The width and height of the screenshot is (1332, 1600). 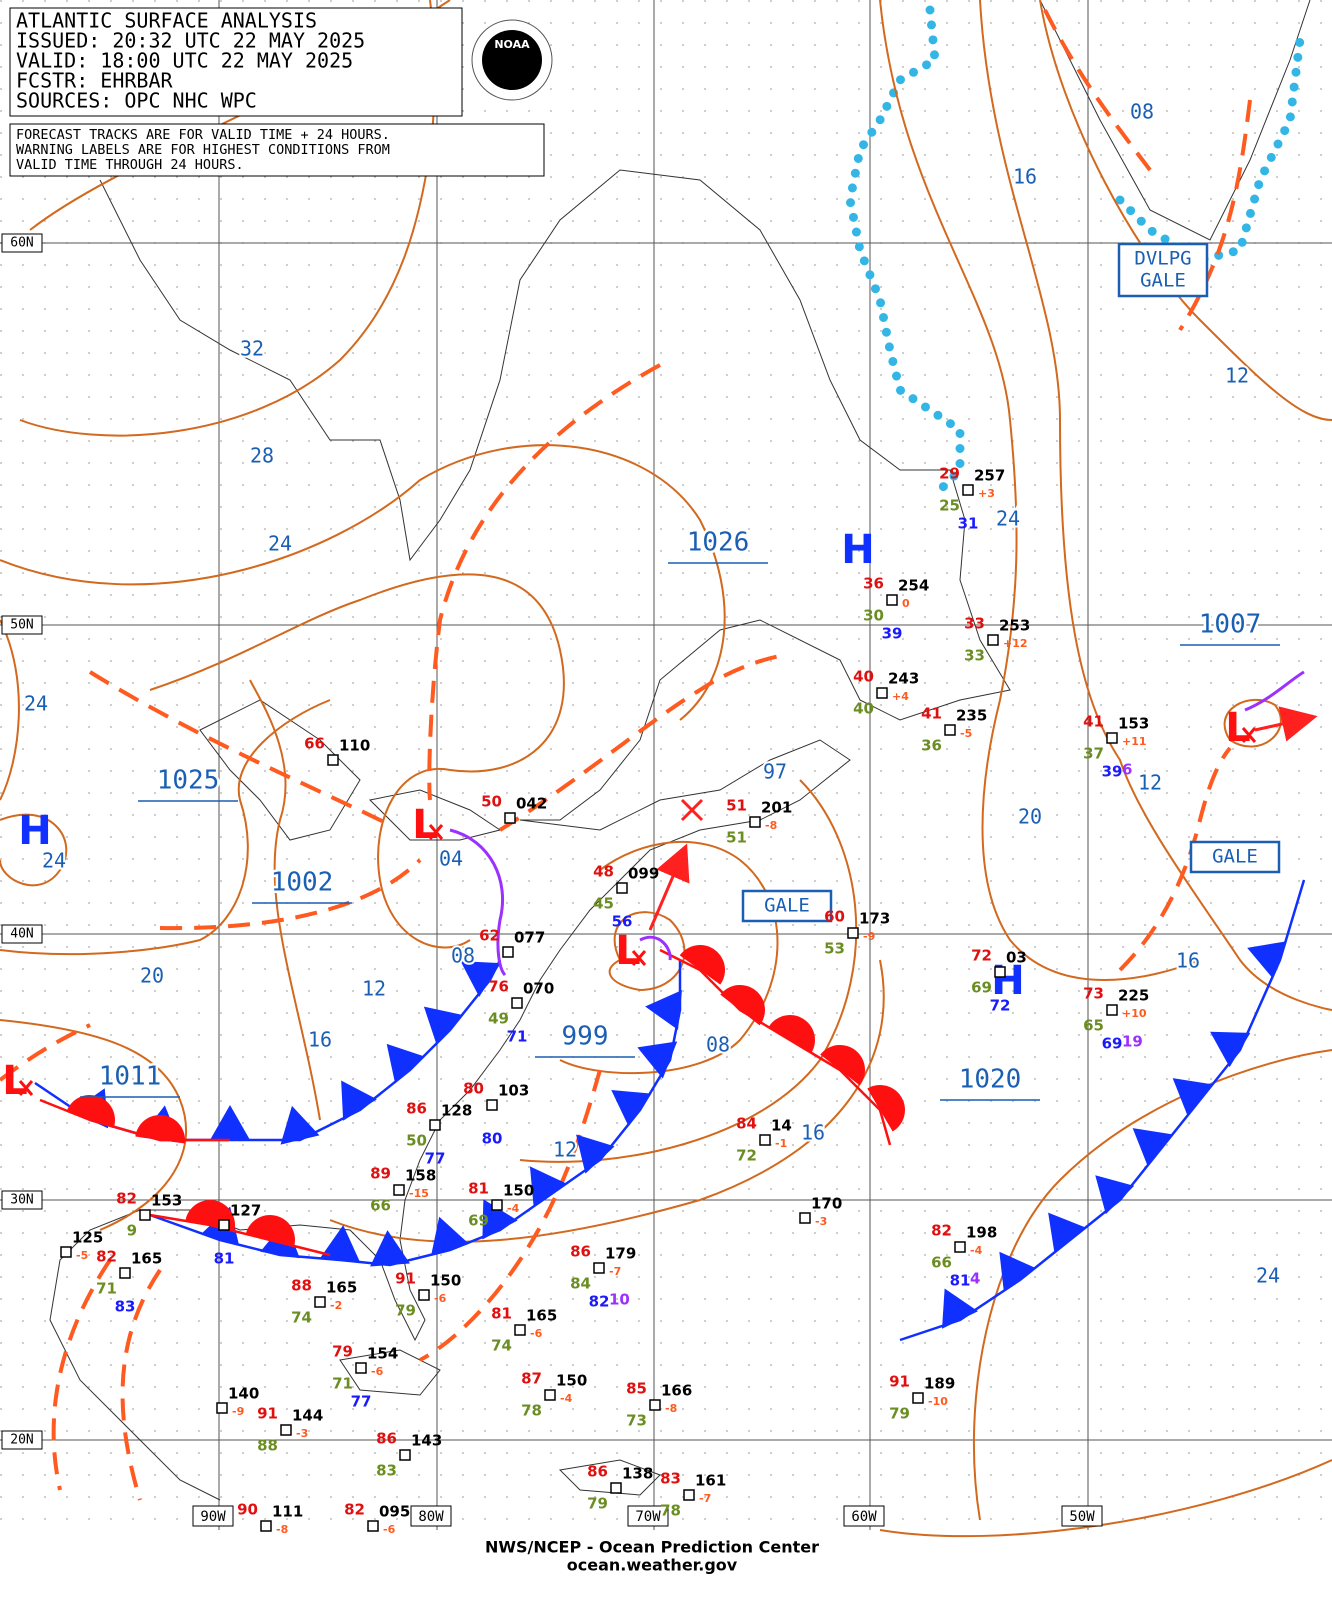 I want to click on station-dewpoint: 88, so click(x=267, y=1446).